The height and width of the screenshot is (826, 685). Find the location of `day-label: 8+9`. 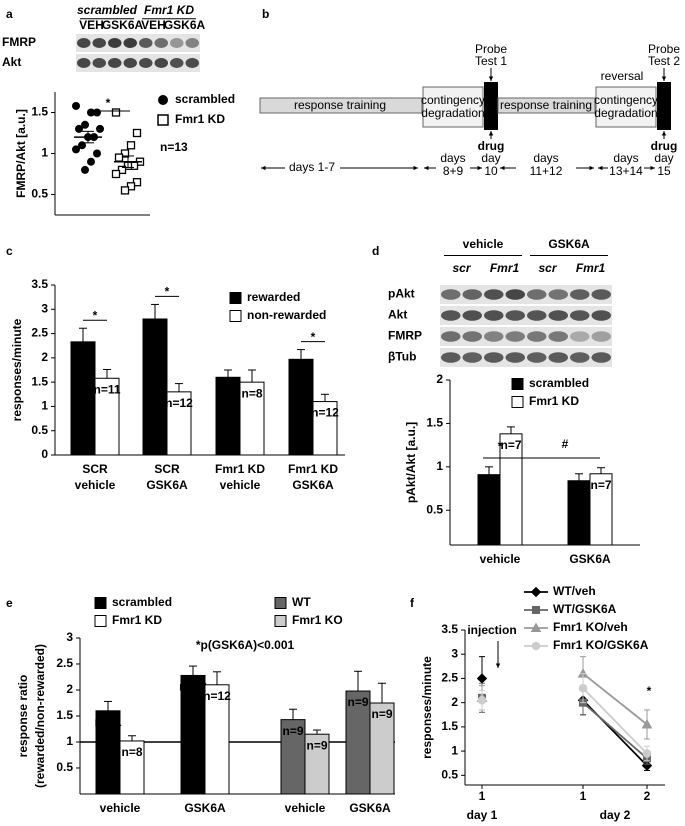

day-label: 8+9 is located at coordinates (453, 171).